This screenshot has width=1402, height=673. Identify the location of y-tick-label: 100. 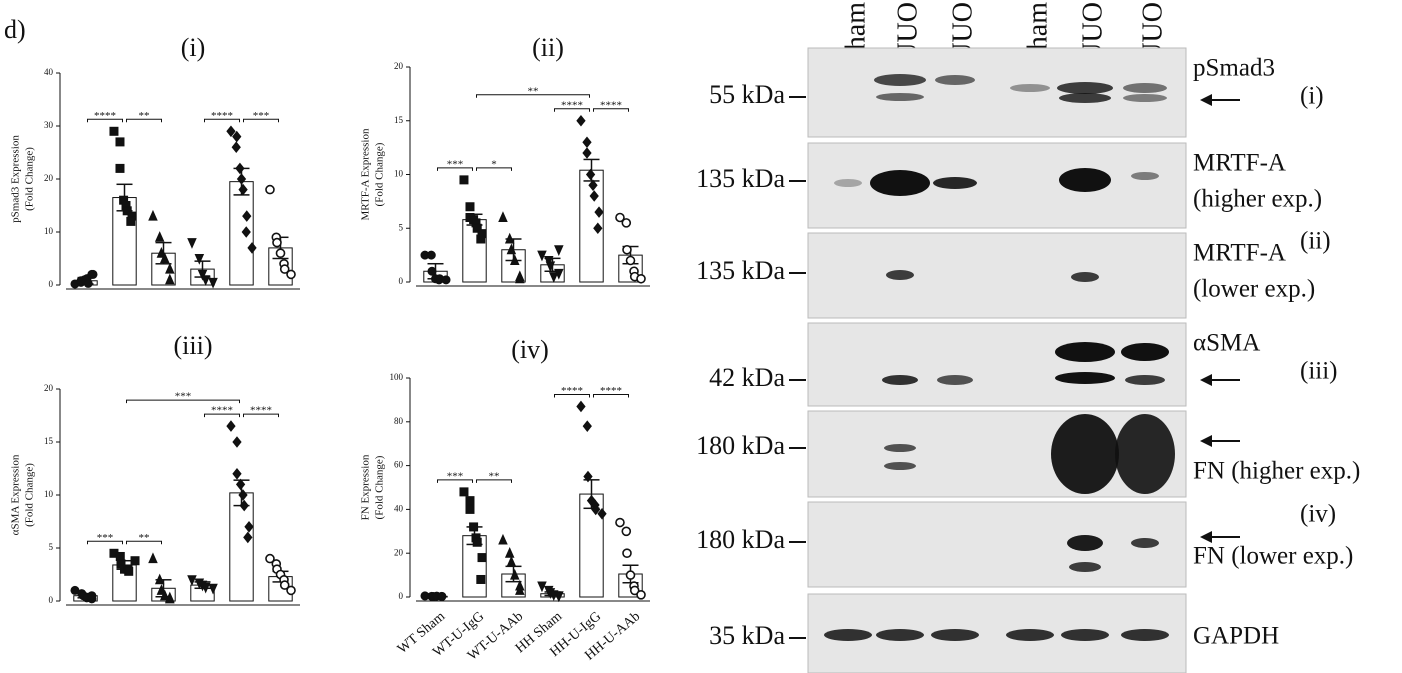
(397, 377).